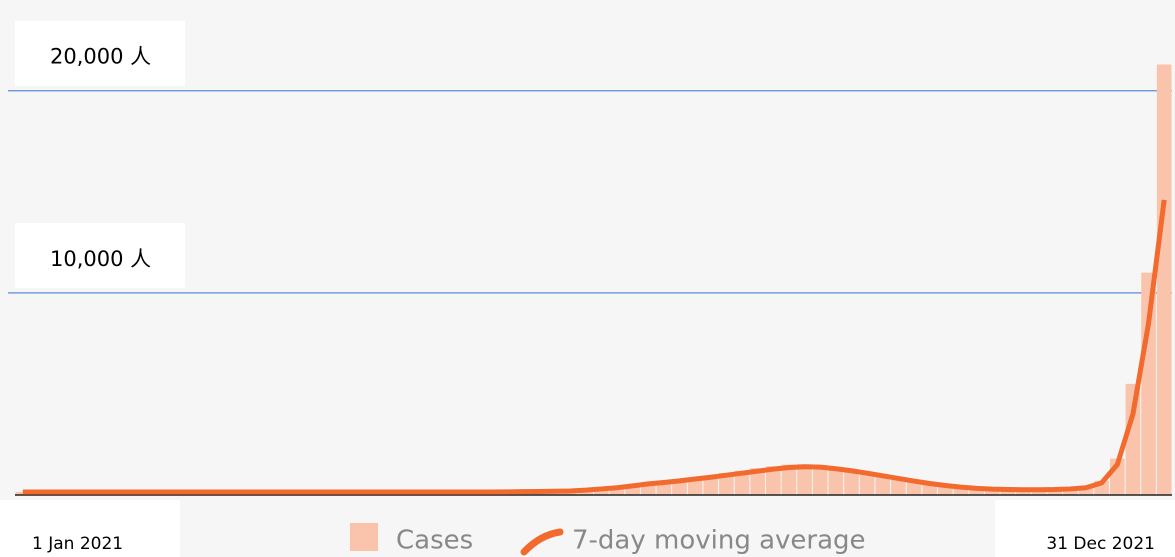 This screenshot has width=1175, height=557. Describe the element at coordinates (364, 537) in the screenshot. I see `legend-swatch` at that location.